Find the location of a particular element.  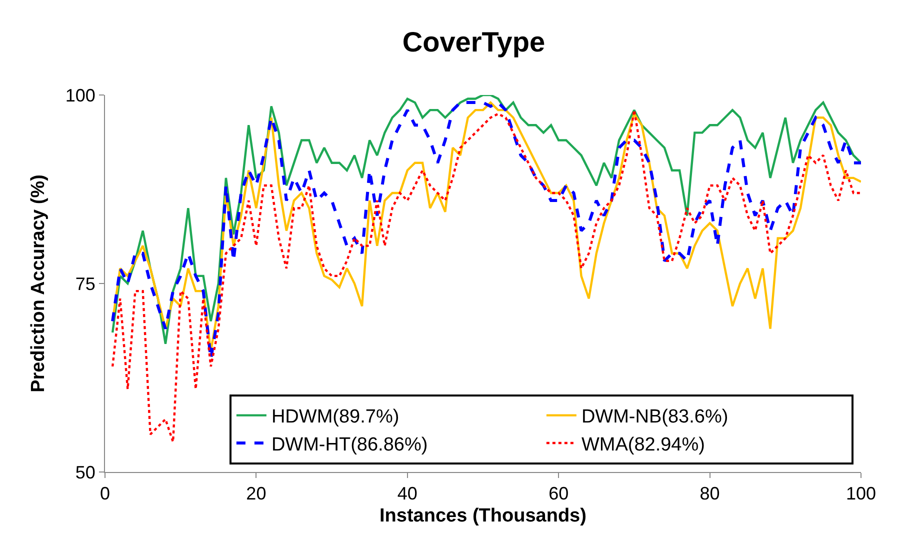

x-tick-label: 40 is located at coordinates (407, 494).